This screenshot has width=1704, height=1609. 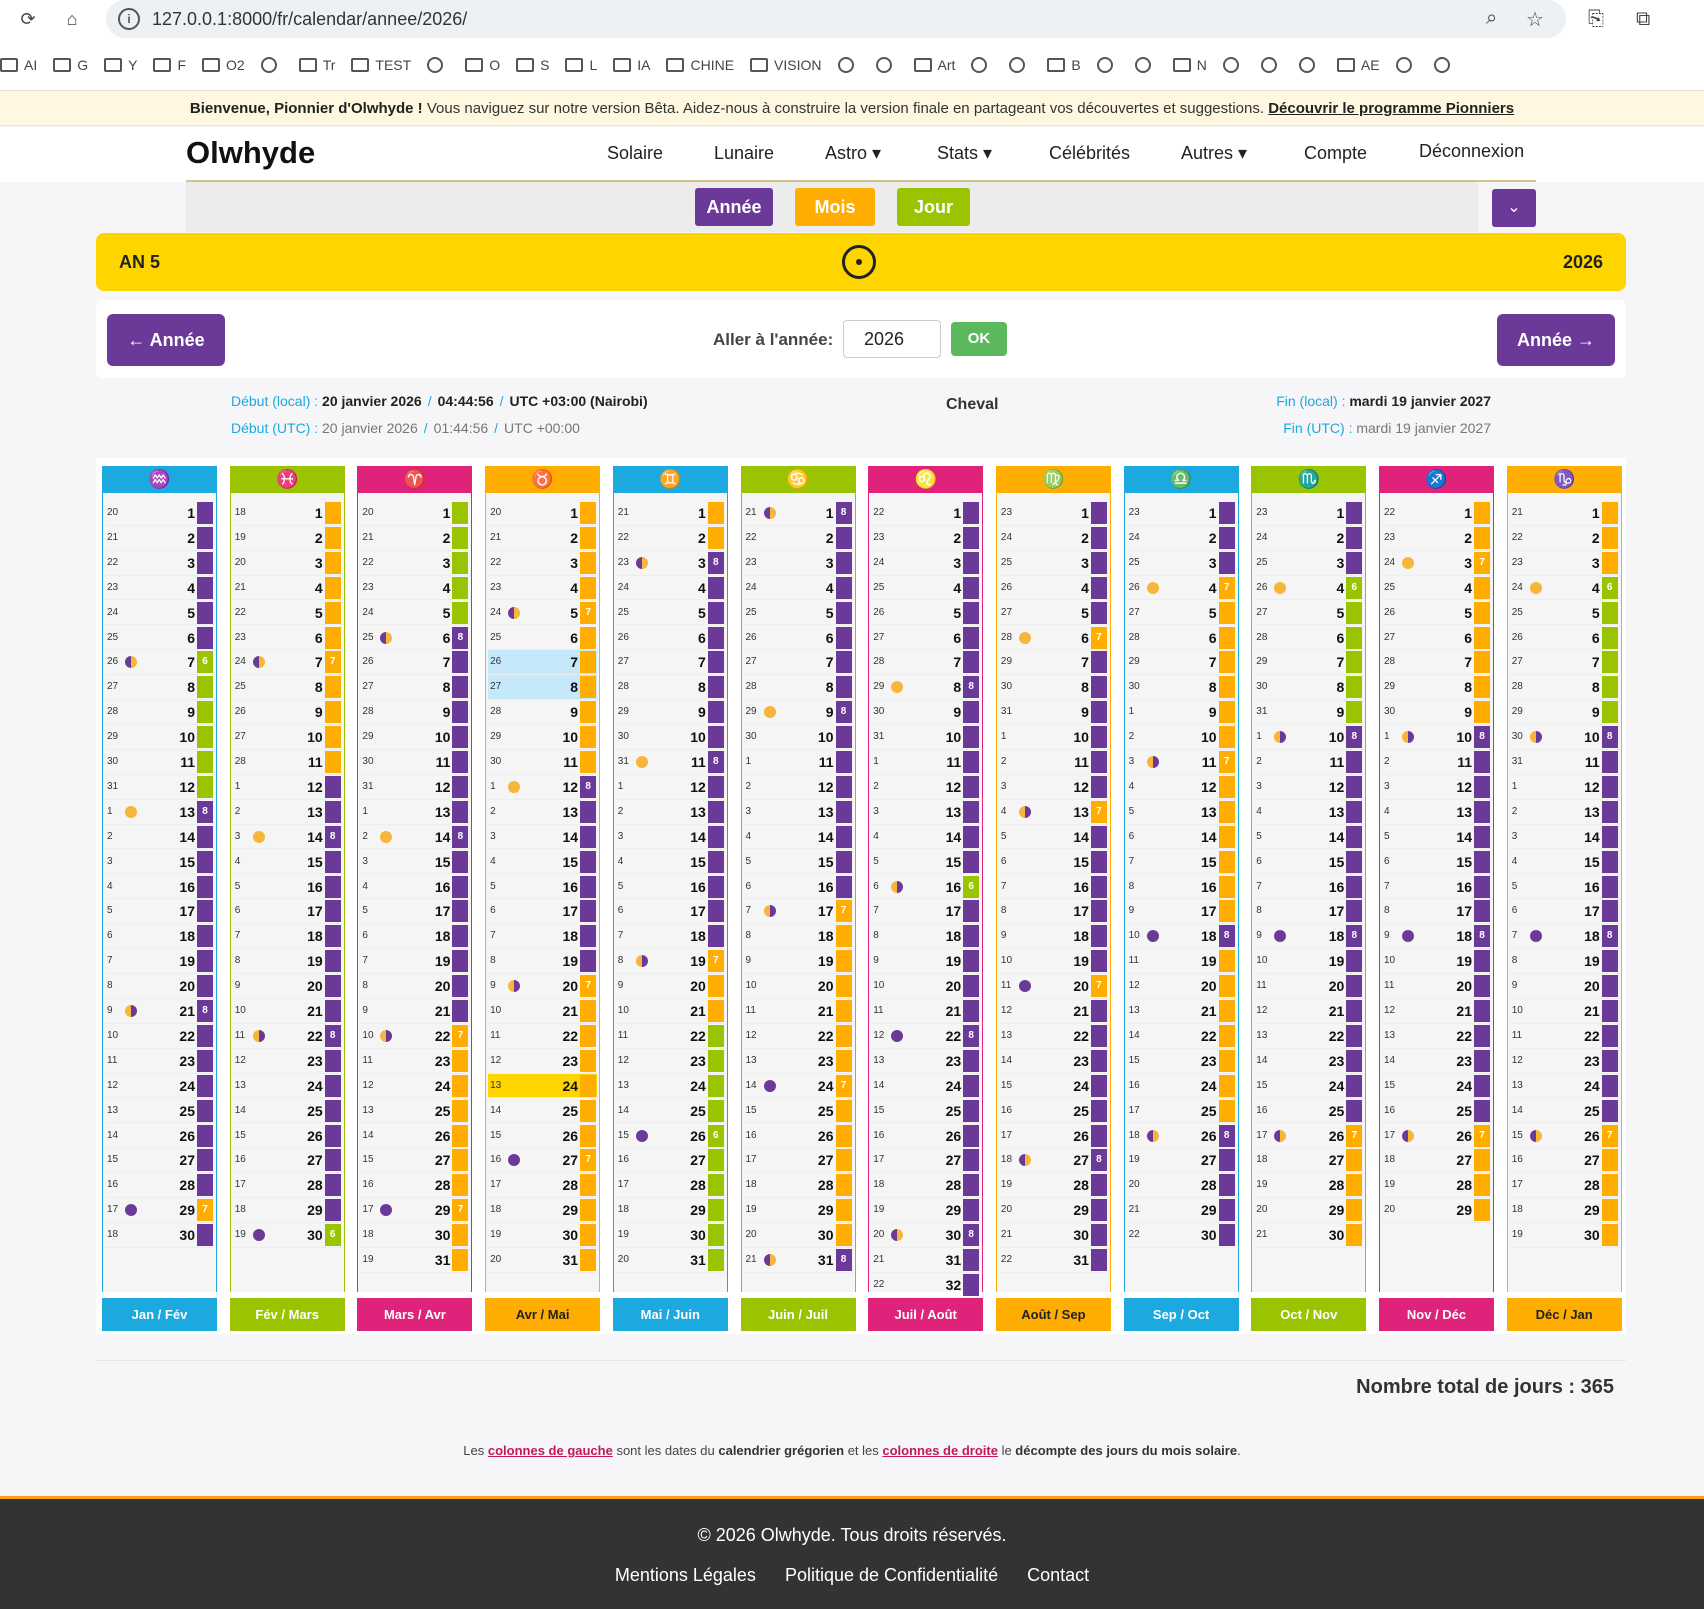 What do you see at coordinates (1556, 340) in the screenshot?
I see `next-year-button: Année →` at bounding box center [1556, 340].